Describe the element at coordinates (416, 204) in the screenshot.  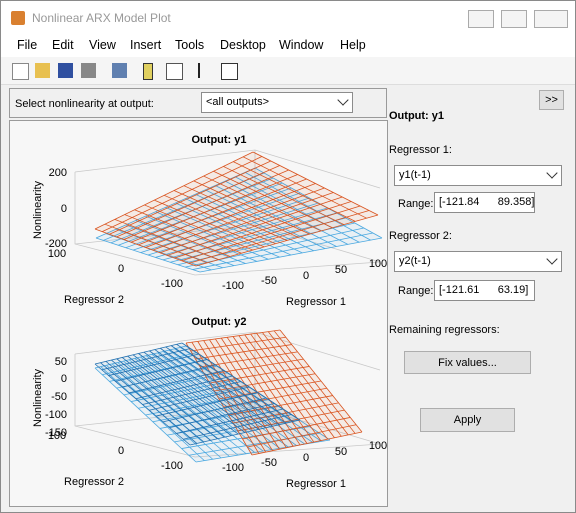
I see `range1-label: Range:` at that location.